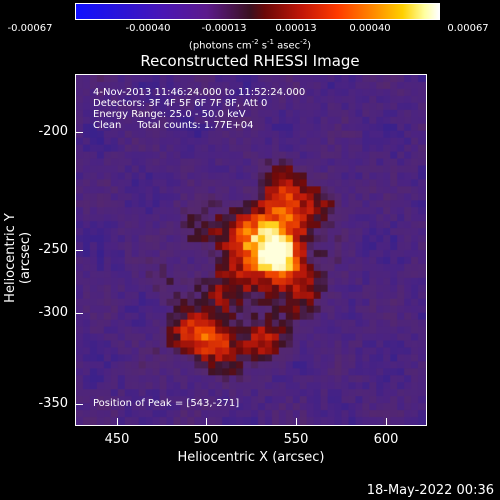 The height and width of the screenshot is (500, 500). I want to click on time-range-label: 4-Nov-2013 11:46:24.000 to 11:52:24.000, so click(199, 92).